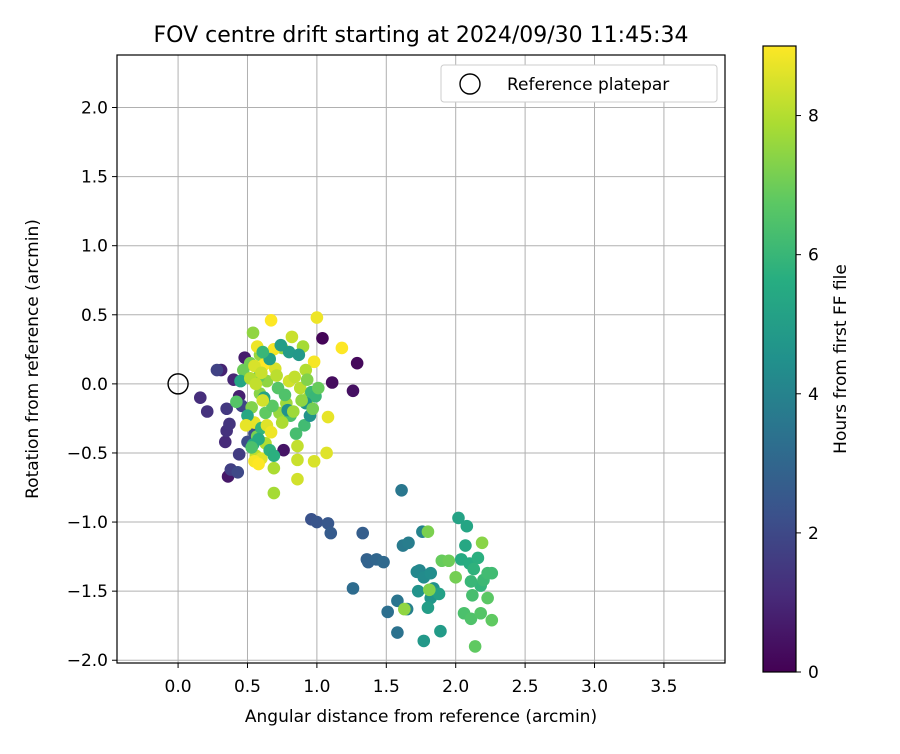 The width and height of the screenshot is (900, 754). I want to click on x-axis-label: Angular distance from reference (arcmin), so click(421, 717).